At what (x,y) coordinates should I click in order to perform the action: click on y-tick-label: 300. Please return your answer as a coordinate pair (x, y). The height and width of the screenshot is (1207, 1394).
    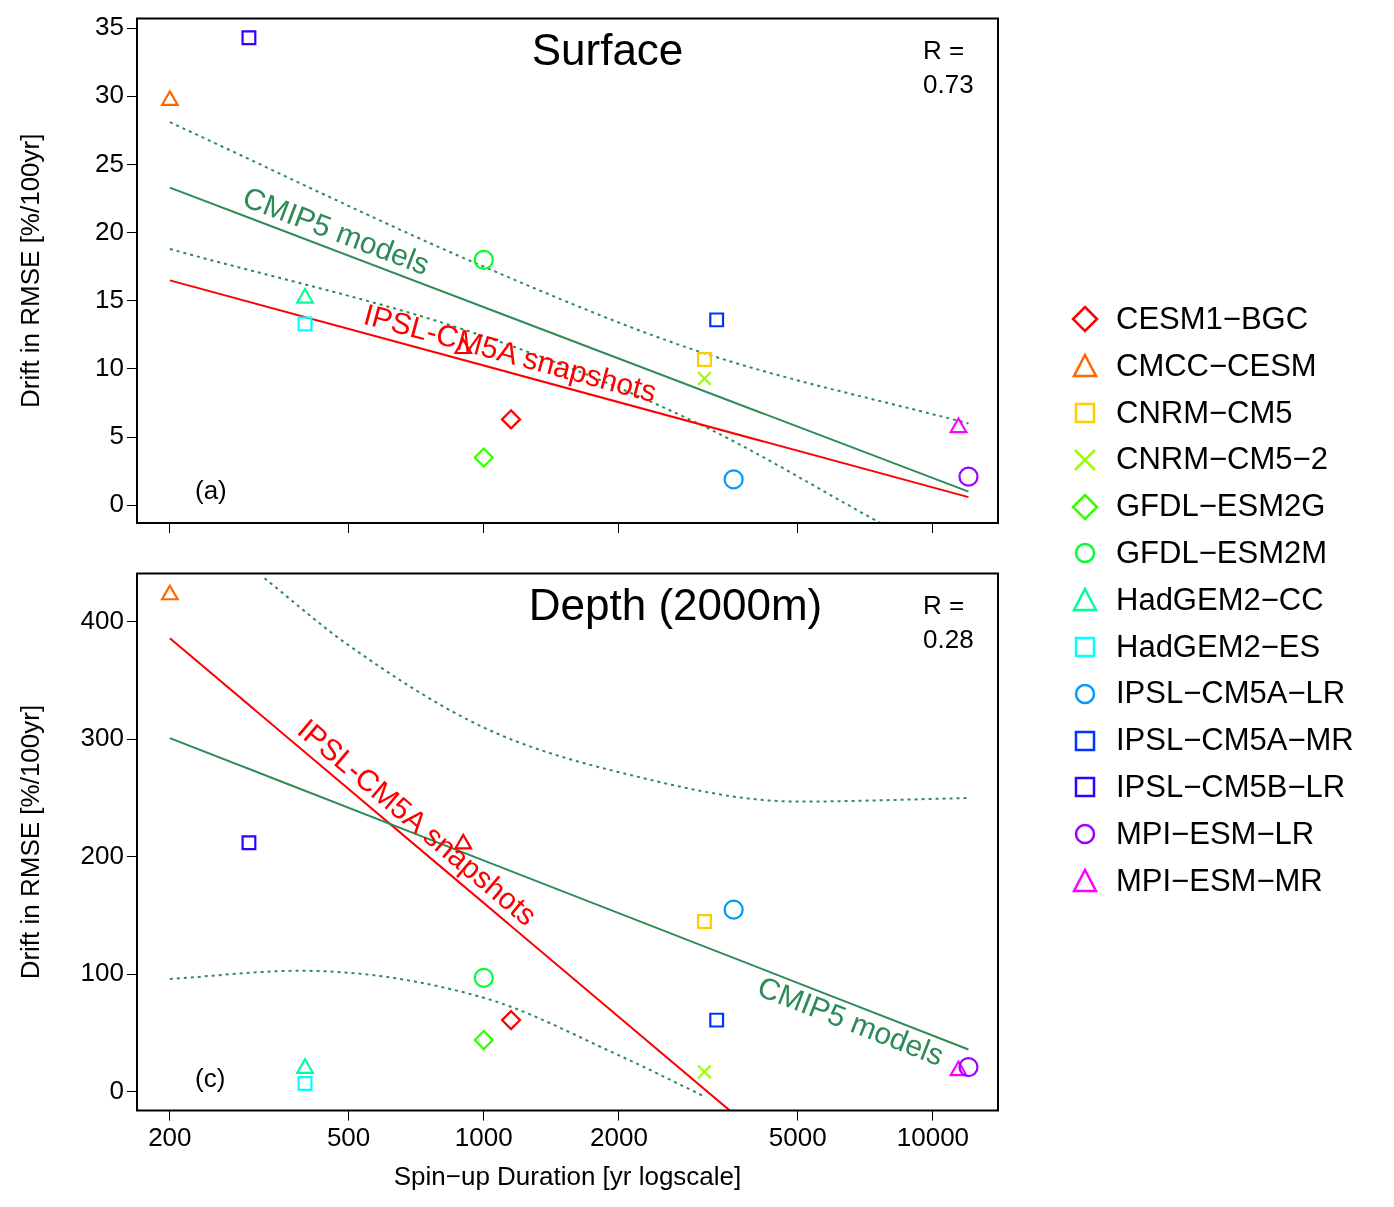
    Looking at the image, I should click on (102, 737).